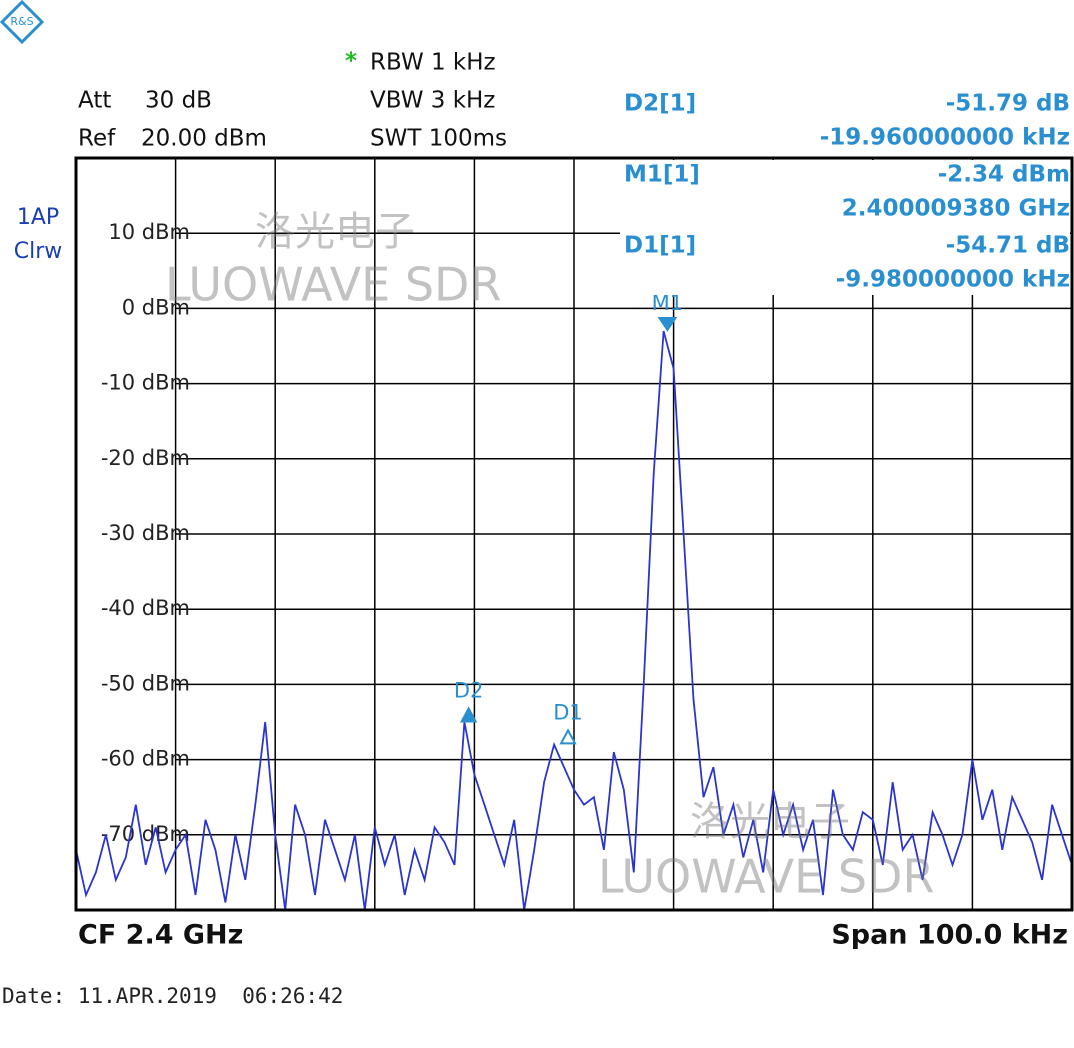  What do you see at coordinates (149, 232) in the screenshot?
I see `y-tick-label: 10 dBm` at bounding box center [149, 232].